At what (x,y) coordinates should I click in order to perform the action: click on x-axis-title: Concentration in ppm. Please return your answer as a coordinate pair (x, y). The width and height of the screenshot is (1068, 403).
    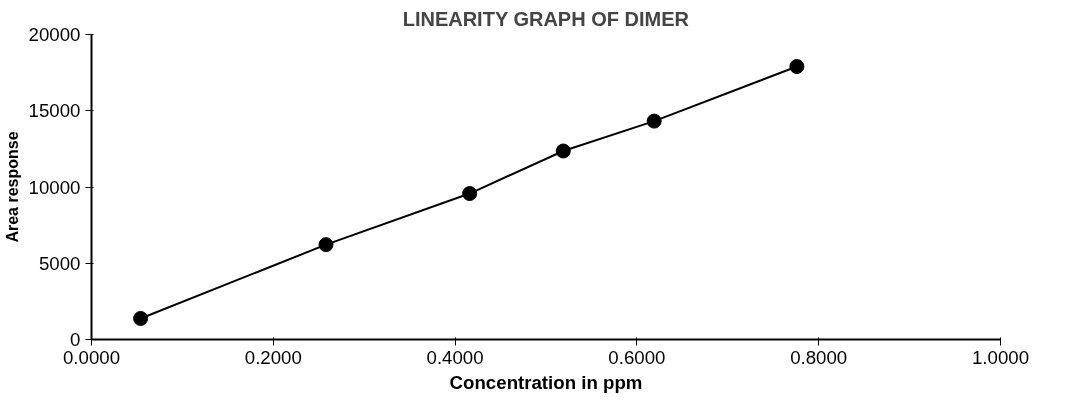
    Looking at the image, I should click on (546, 382).